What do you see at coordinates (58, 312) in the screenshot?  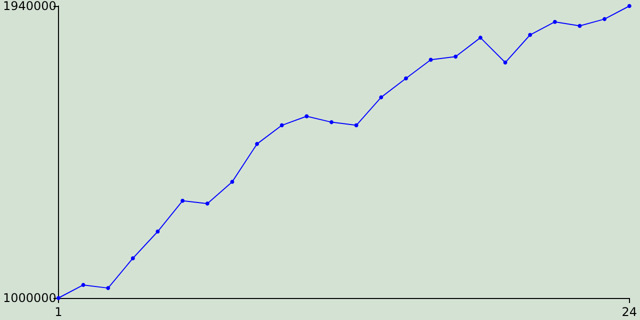 I see `x-tick-label: 1` at bounding box center [58, 312].